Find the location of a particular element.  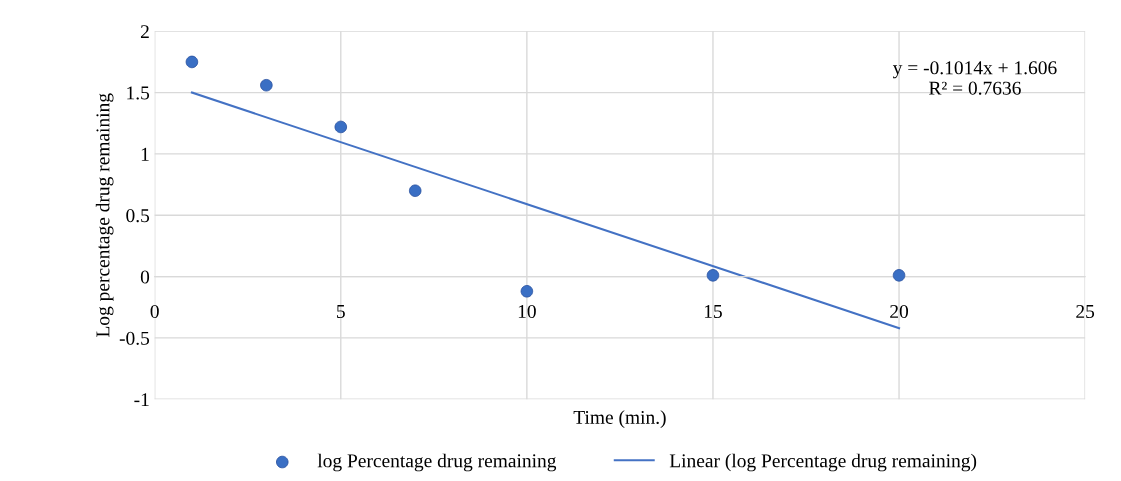

y-tick-label: 0.5 is located at coordinates (138, 216).